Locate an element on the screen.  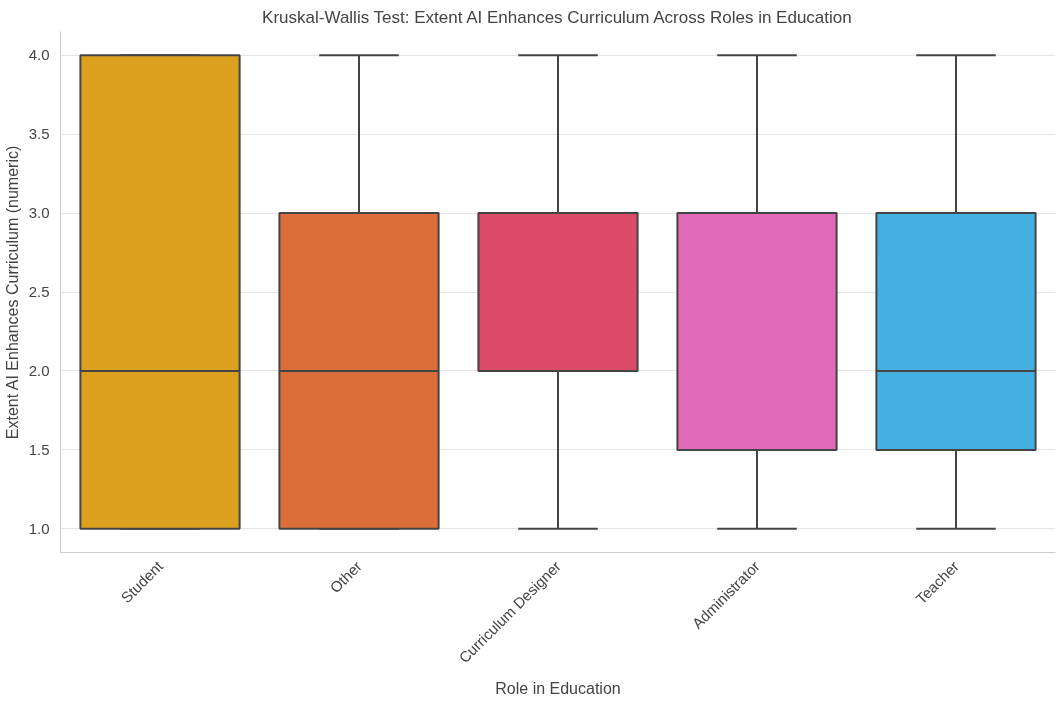
y-tick-label: 2.5 is located at coordinates (39, 291).